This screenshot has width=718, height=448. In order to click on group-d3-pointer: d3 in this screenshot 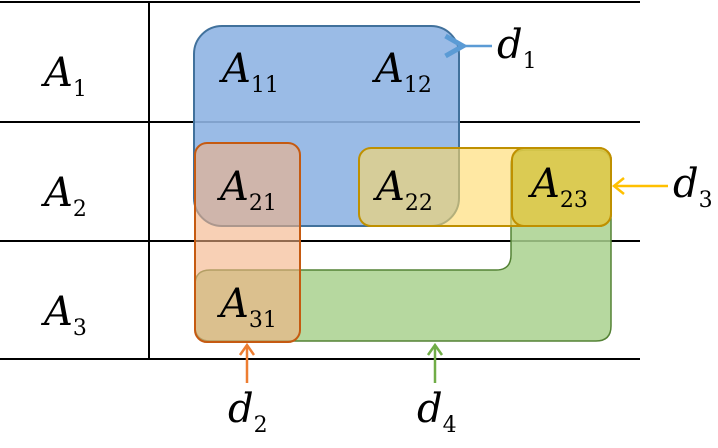, I will do `click(663, 187)`.